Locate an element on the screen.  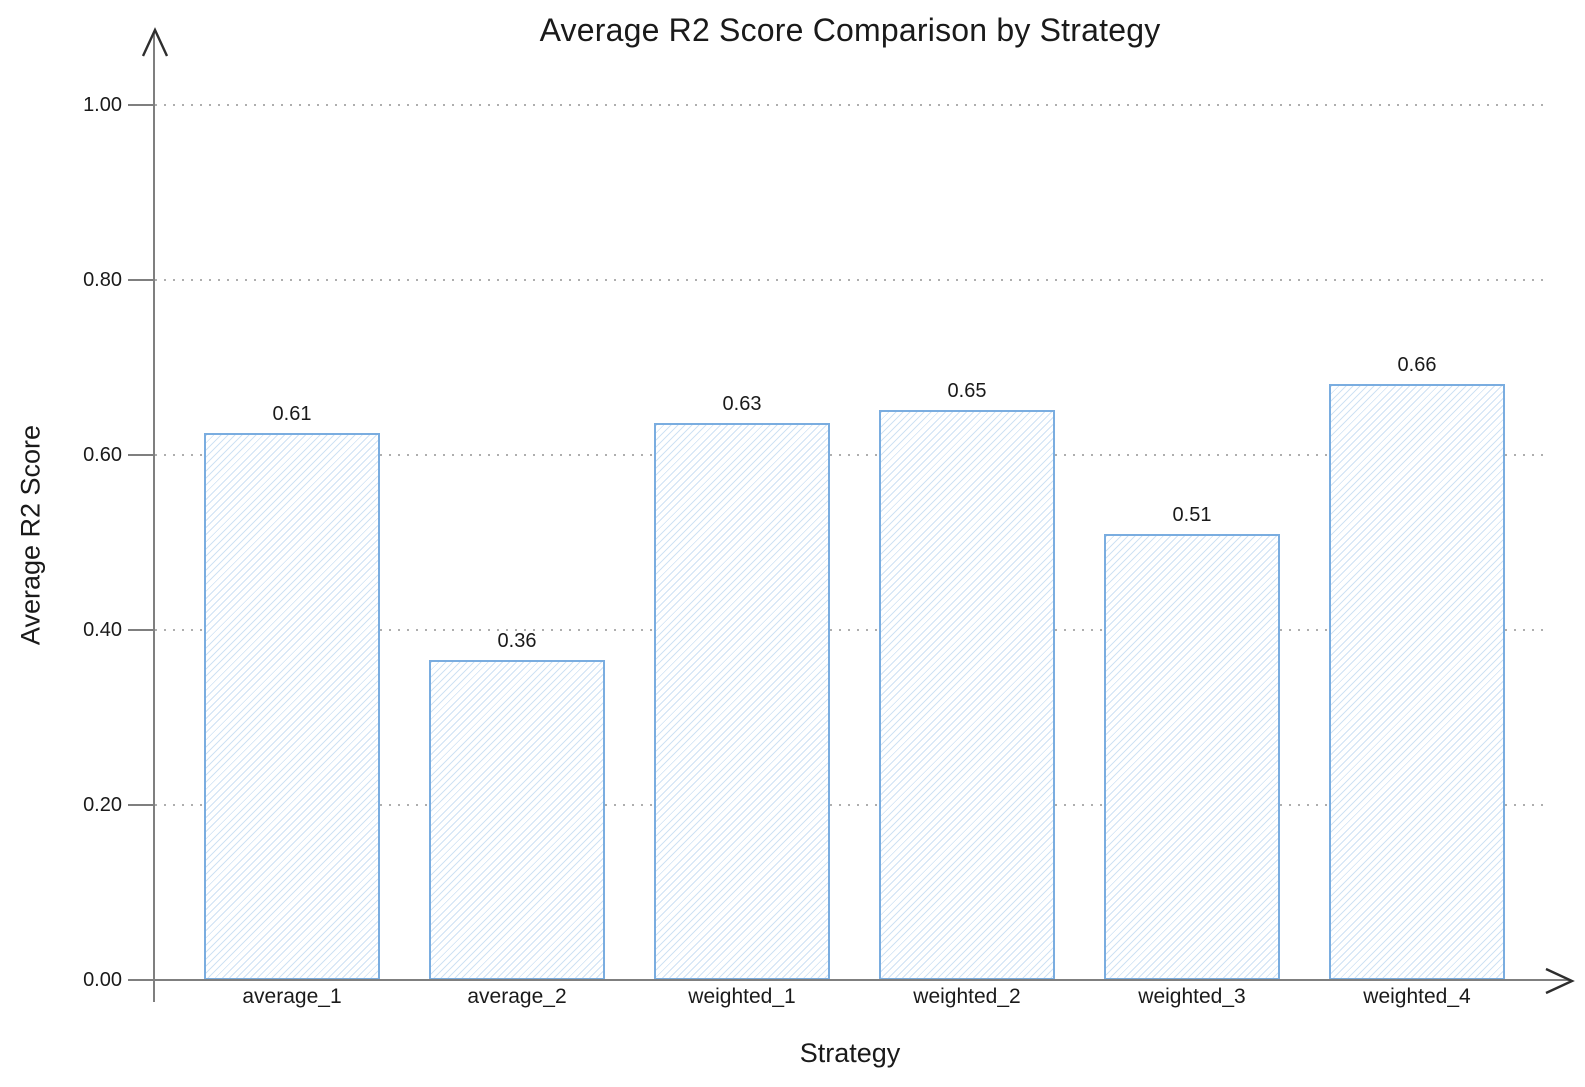
x-axis-arrowhead-icon is located at coordinates (1560, 981).